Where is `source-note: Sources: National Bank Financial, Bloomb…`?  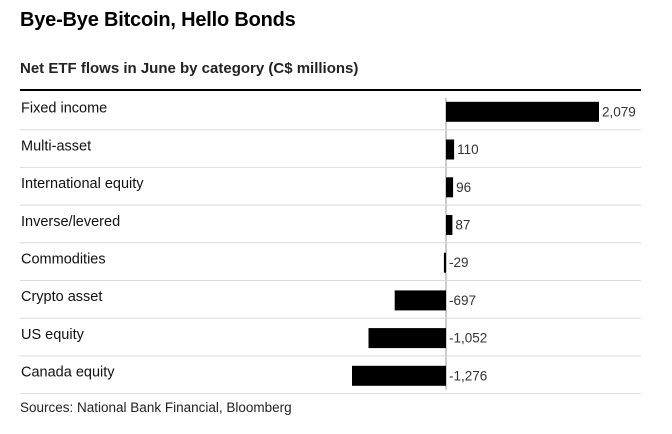 source-note: Sources: National Bank Financial, Bloomb… is located at coordinates (156, 407).